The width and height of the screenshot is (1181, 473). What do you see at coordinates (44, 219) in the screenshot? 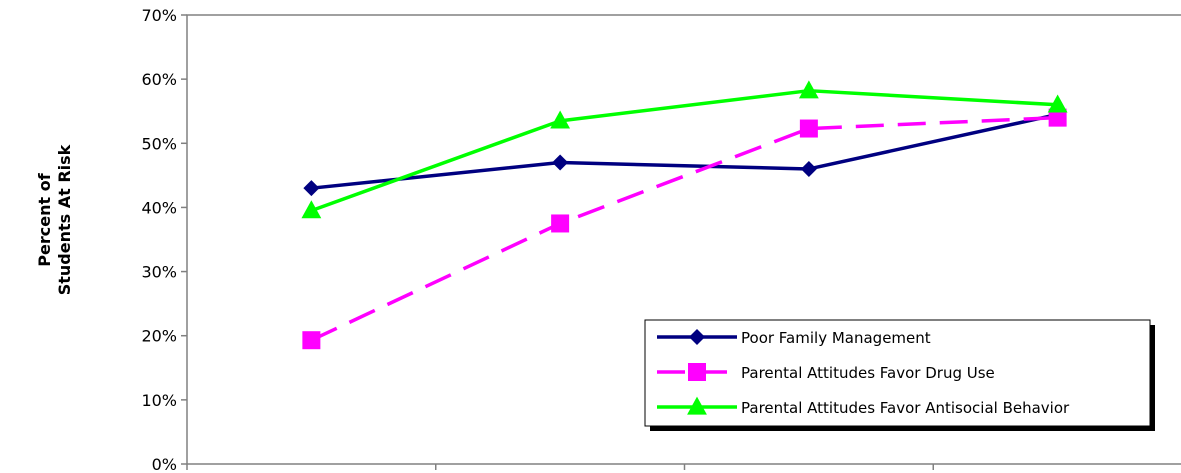
I see `y-axis-title-line-1: Percent of` at bounding box center [44, 219].